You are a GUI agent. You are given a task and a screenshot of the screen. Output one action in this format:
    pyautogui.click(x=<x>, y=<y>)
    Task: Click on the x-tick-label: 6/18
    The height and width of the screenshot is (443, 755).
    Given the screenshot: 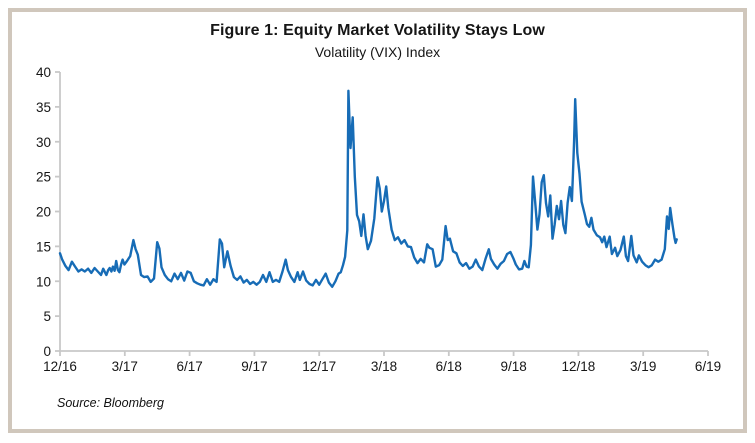 What is the action you would take?
    pyautogui.click(x=449, y=366)
    